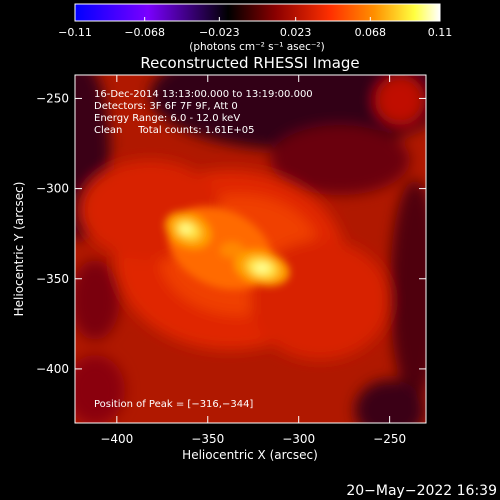  What do you see at coordinates (249, 63) in the screenshot?
I see `chart-title: Reconstructed RHESSI Image` at bounding box center [249, 63].